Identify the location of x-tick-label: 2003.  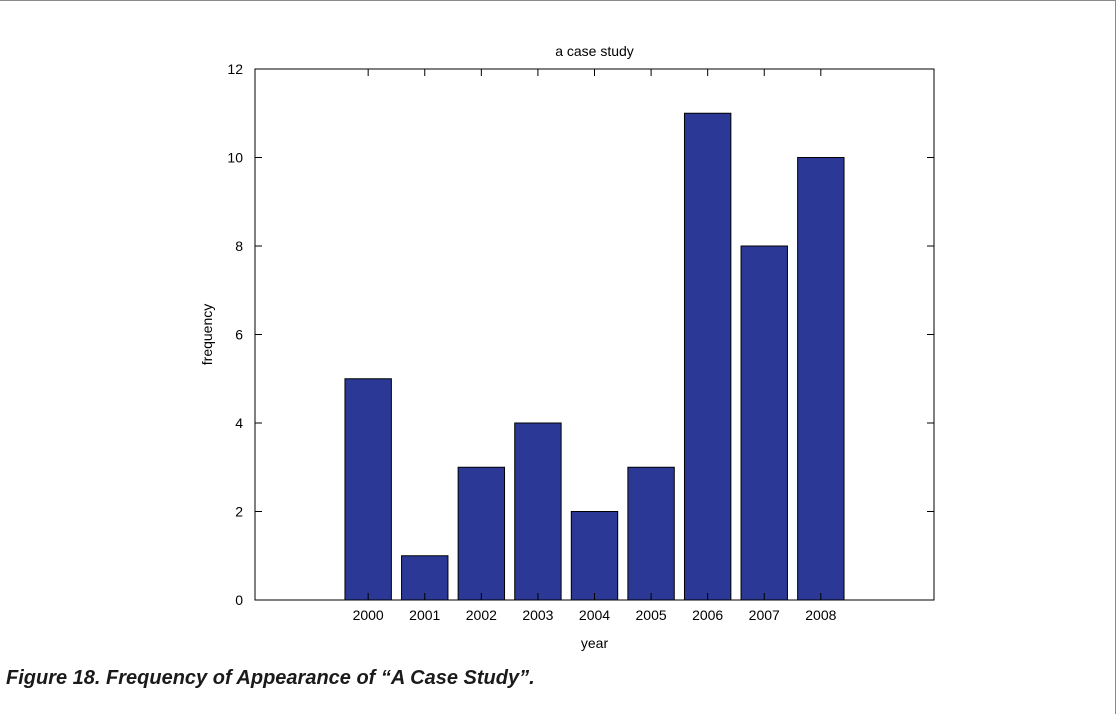
(537, 615).